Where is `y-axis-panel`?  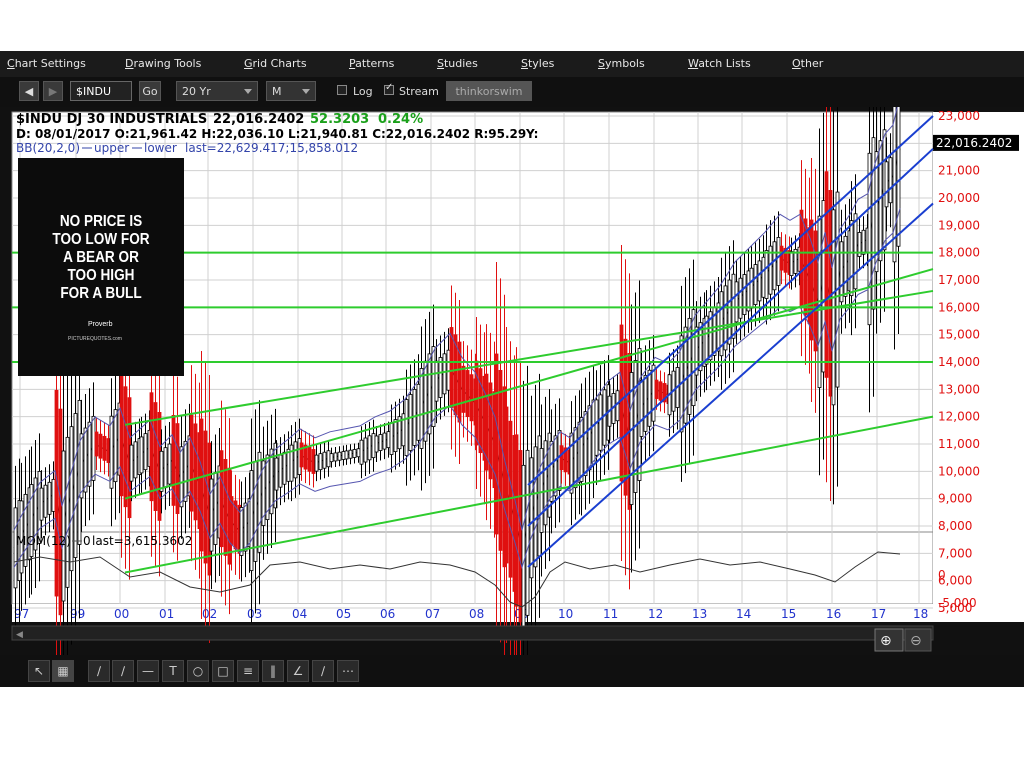 y-axis-panel is located at coordinates (978, 367).